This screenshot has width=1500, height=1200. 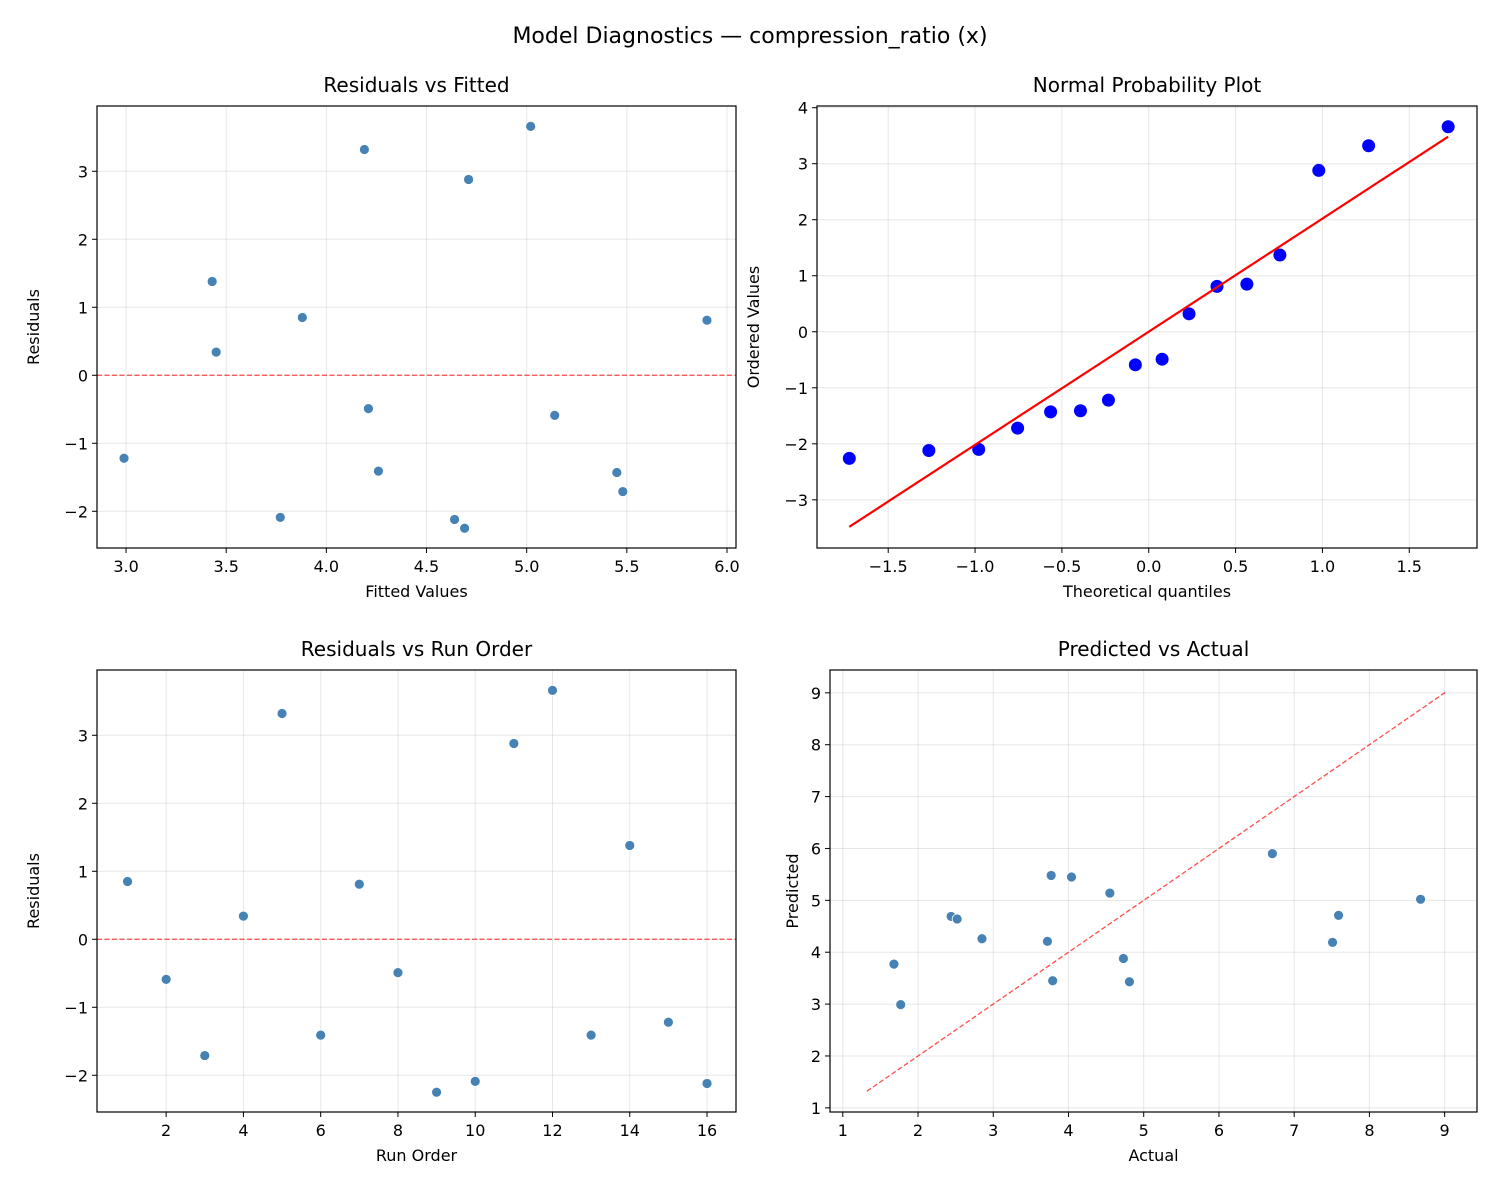 I want to click on x-tick-label: 5, so click(x=1144, y=1130).